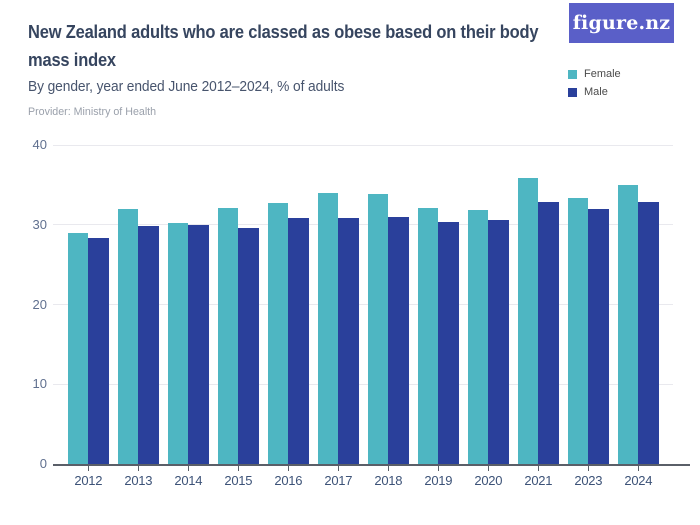 This screenshot has width=700, height=525. I want to click on bar-male-2014, so click(198, 344).